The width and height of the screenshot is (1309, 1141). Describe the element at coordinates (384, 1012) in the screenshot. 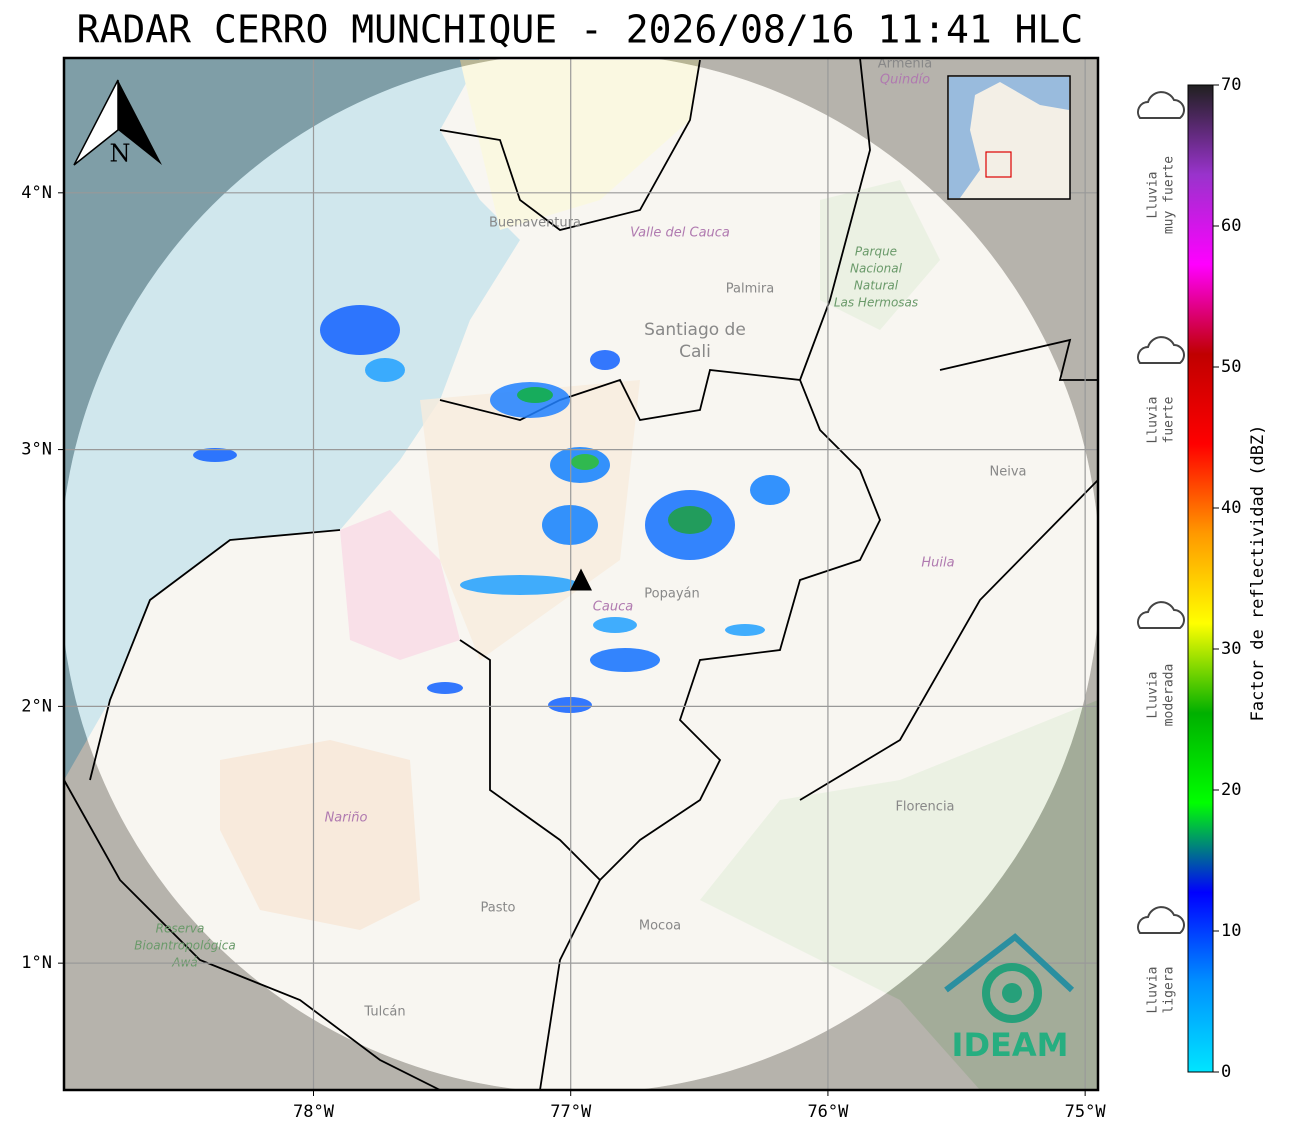

I see `place: Tulcán` at that location.